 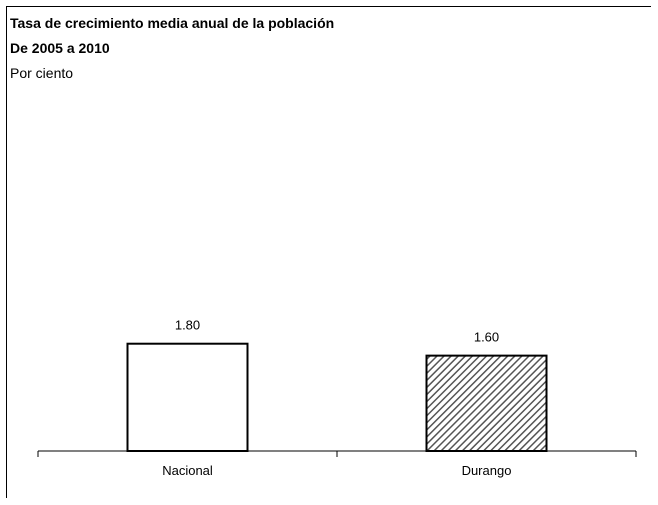 I want to click on data-label: 1.80, so click(x=187, y=325).